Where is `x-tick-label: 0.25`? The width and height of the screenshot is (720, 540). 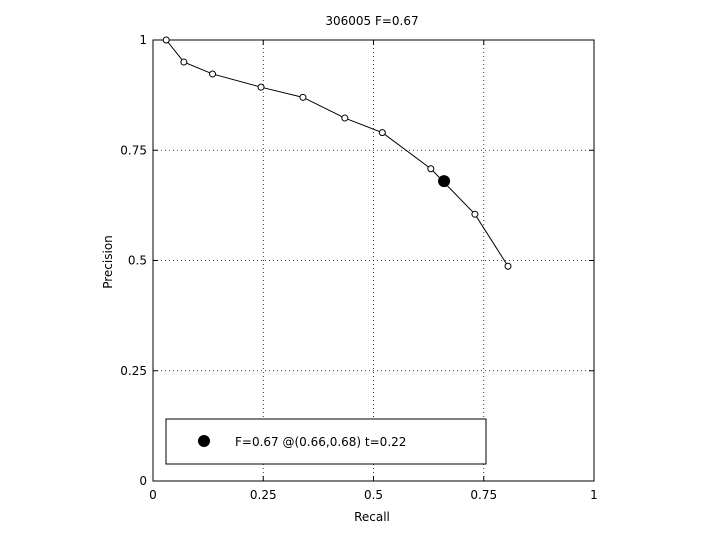
x-tick-label: 0.25 is located at coordinates (263, 495).